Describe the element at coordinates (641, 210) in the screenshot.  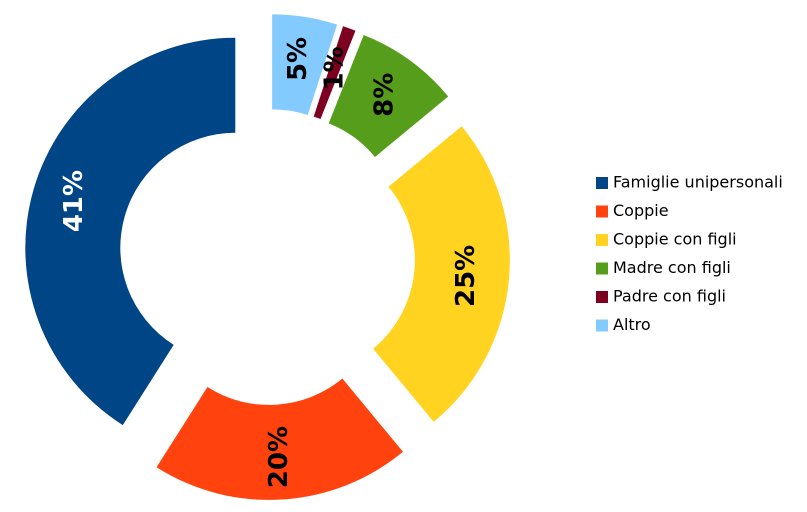
I see `legend-label: Coppie` at that location.